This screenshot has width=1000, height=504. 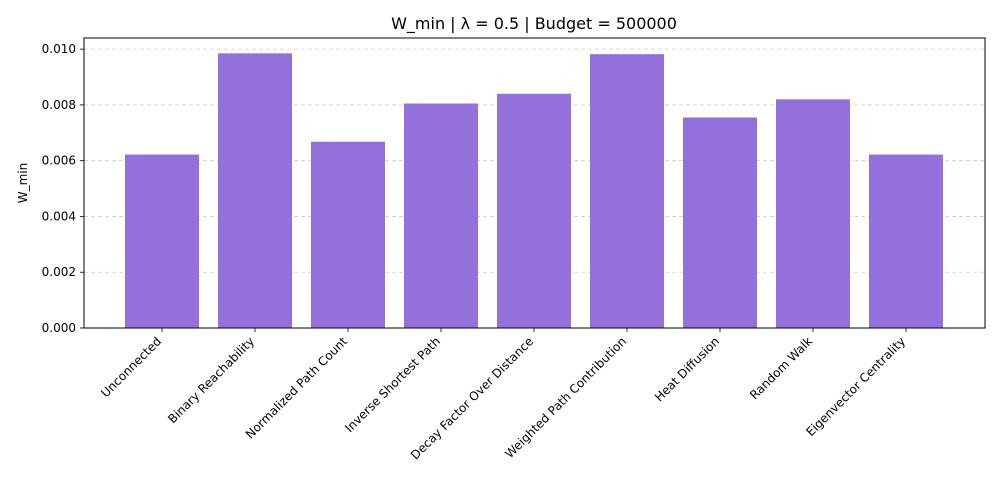 What do you see at coordinates (392, 384) in the screenshot?
I see `x-tick-label: Inverse Shortest Path` at bounding box center [392, 384].